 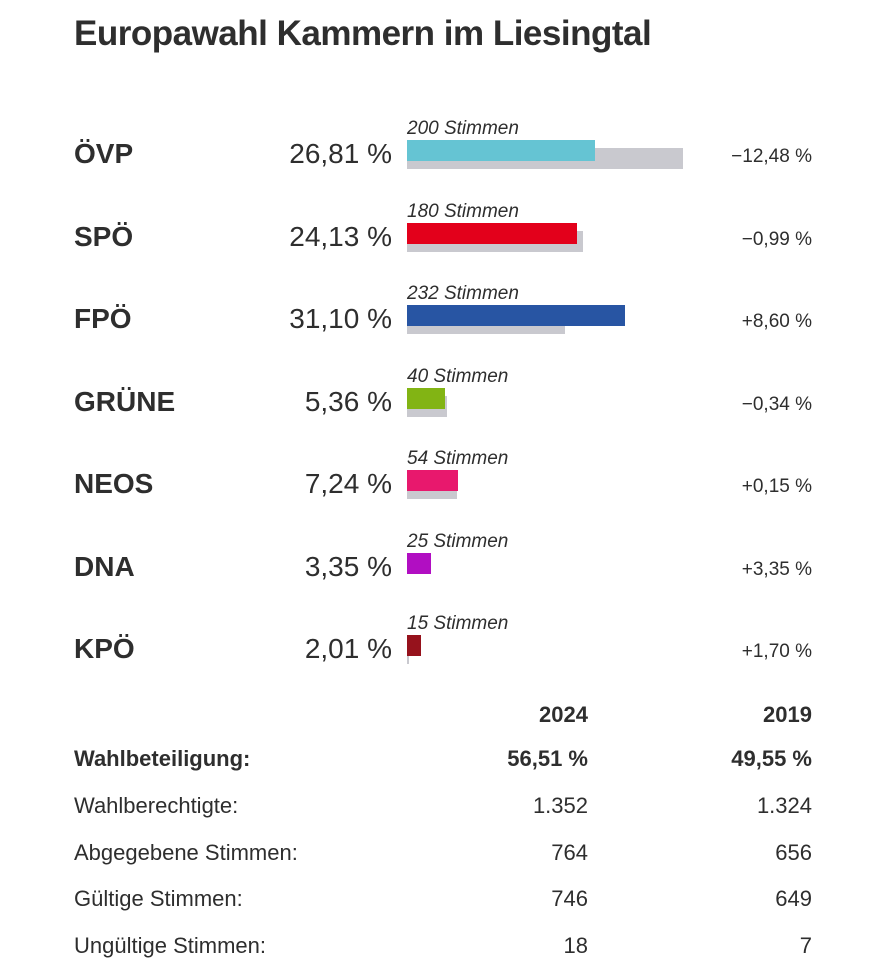 I want to click on change-label: +1,70 %, so click(x=776, y=651).